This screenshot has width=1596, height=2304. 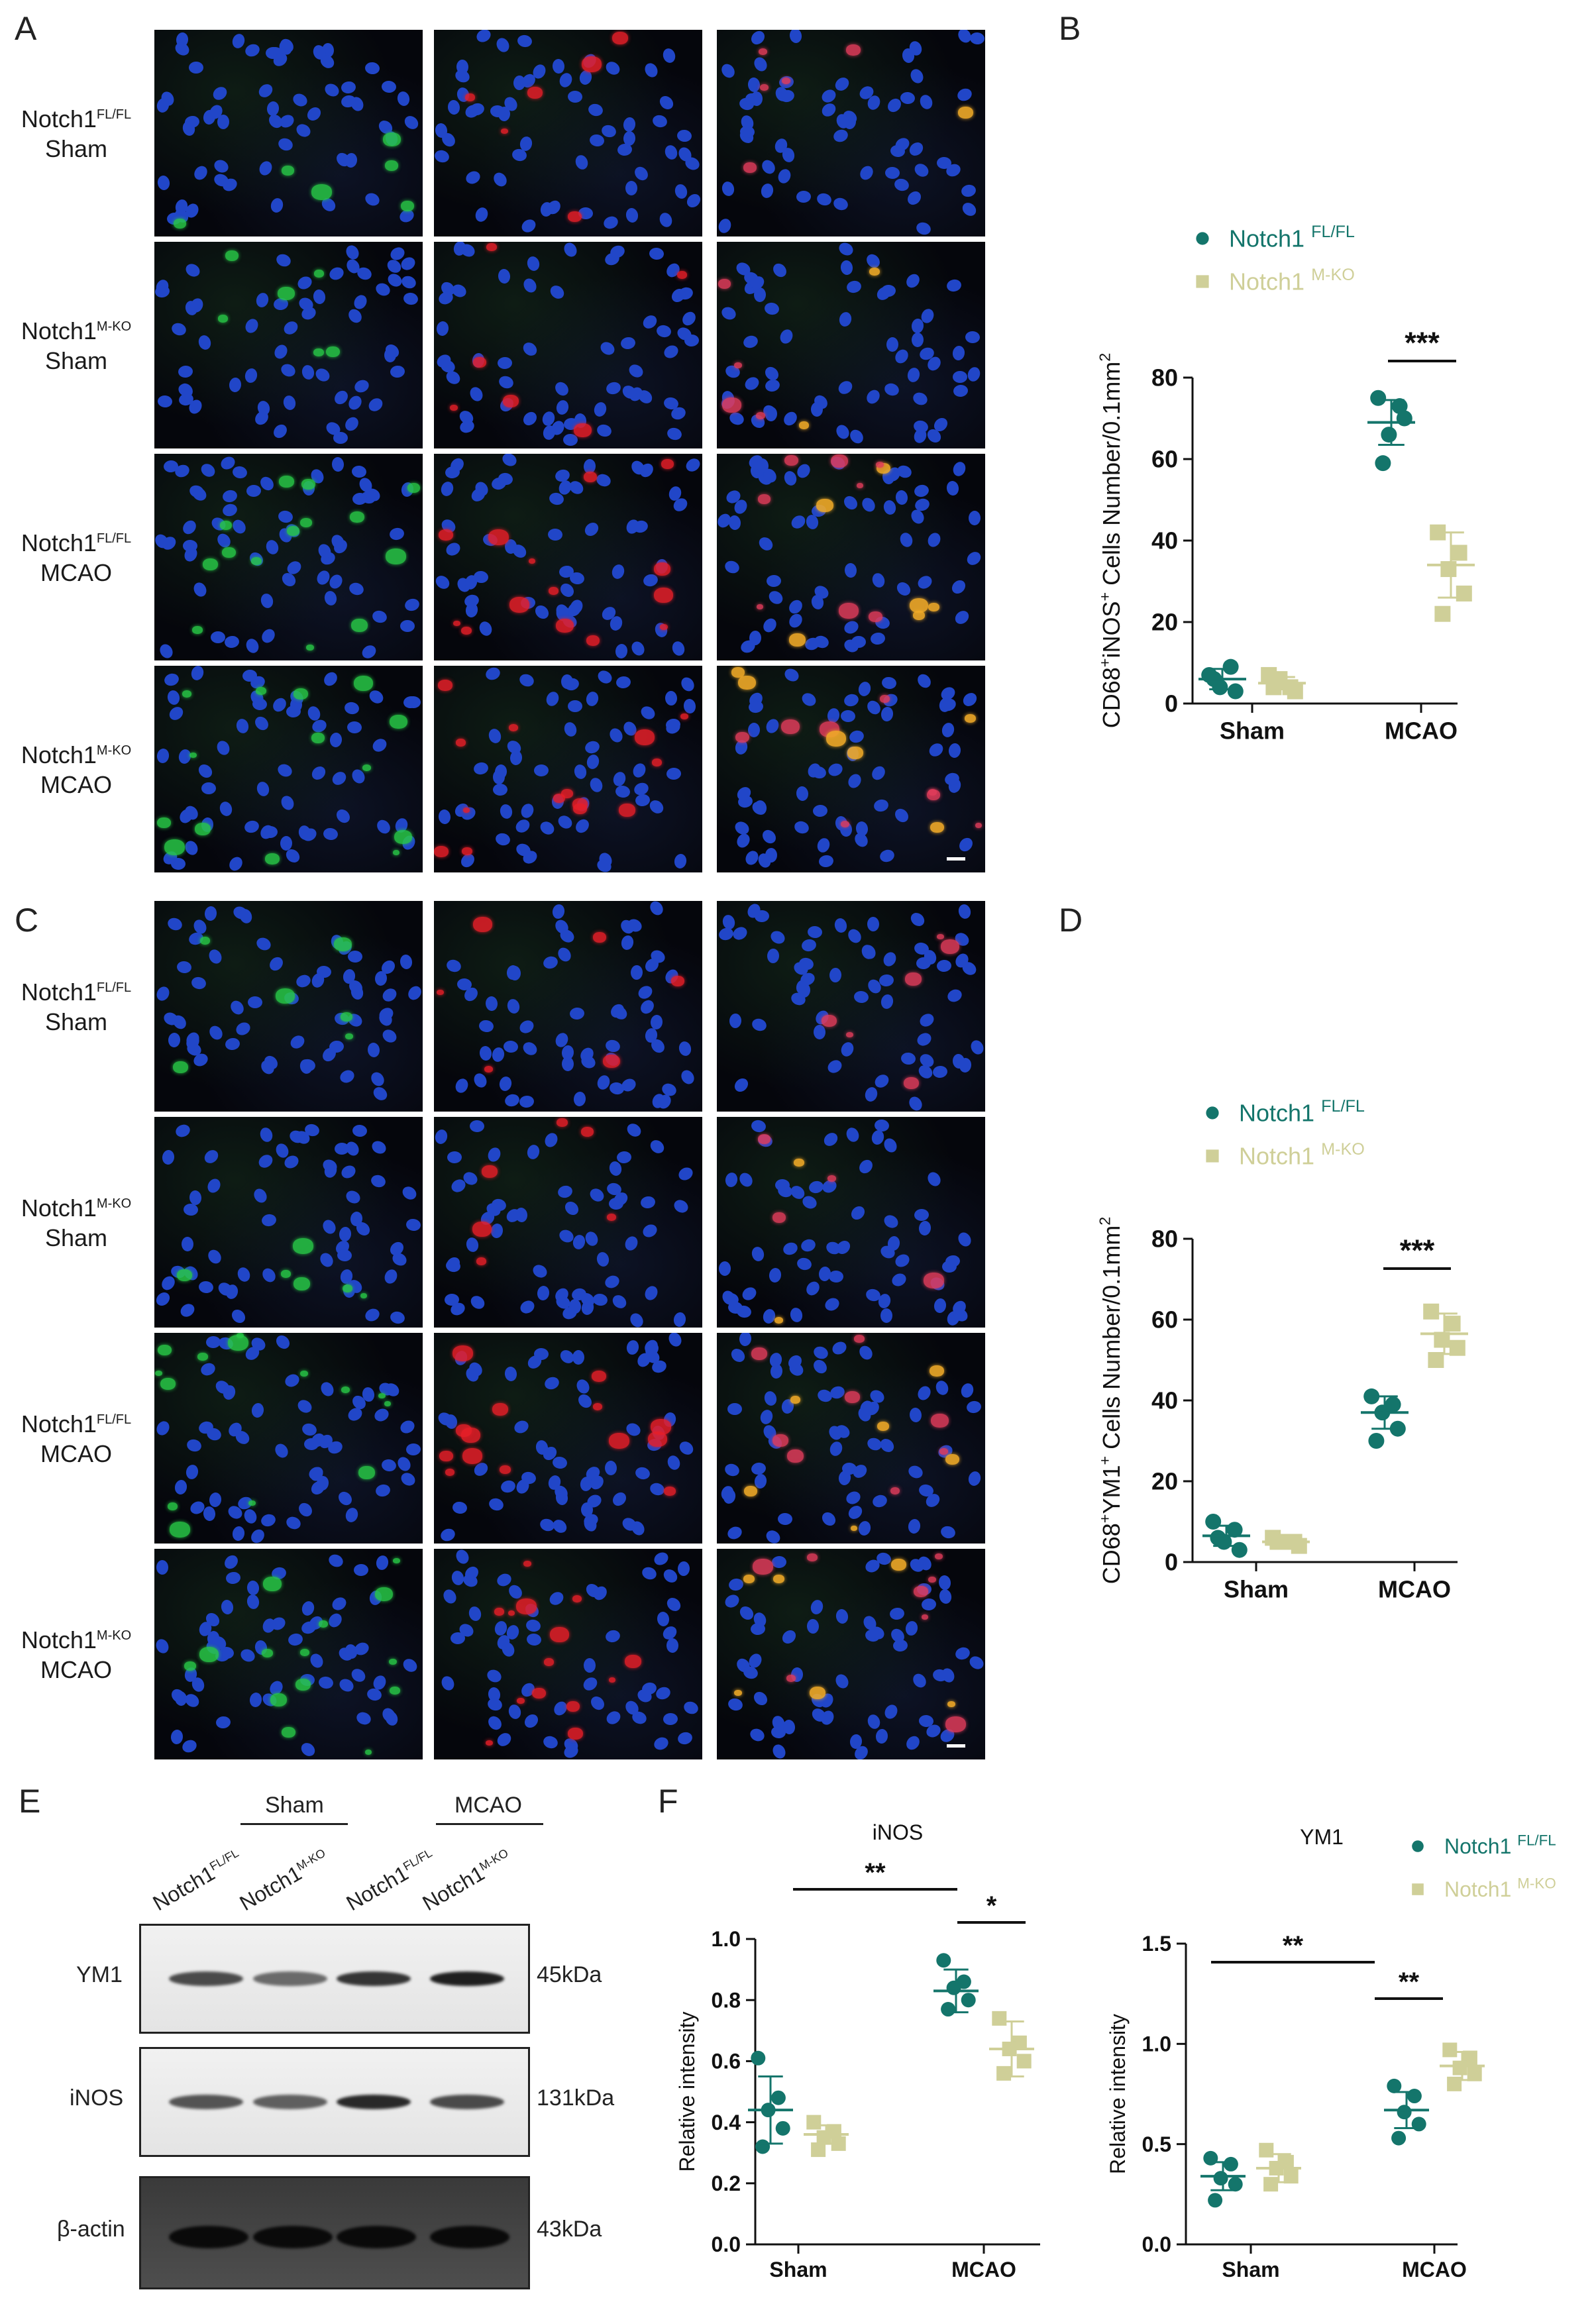 What do you see at coordinates (1250, 2269) in the screenshot?
I see `x-tick-label: Sham` at bounding box center [1250, 2269].